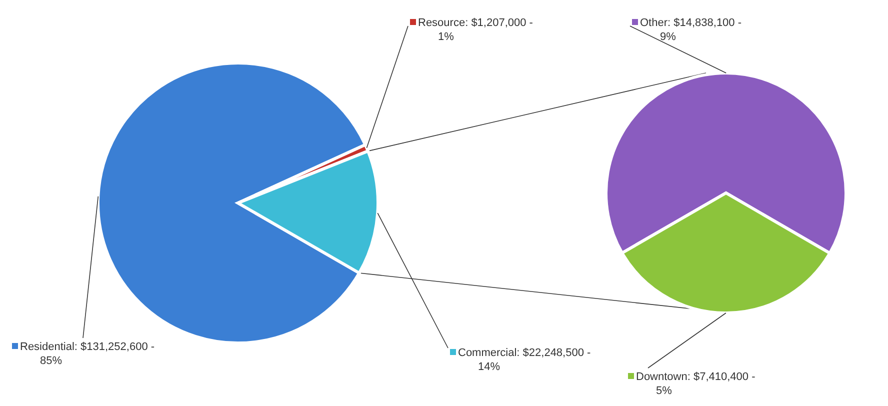  Describe the element at coordinates (525, 360) in the screenshot. I see `legend-label: Commercial: $22,248,500 - 14%` at that location.